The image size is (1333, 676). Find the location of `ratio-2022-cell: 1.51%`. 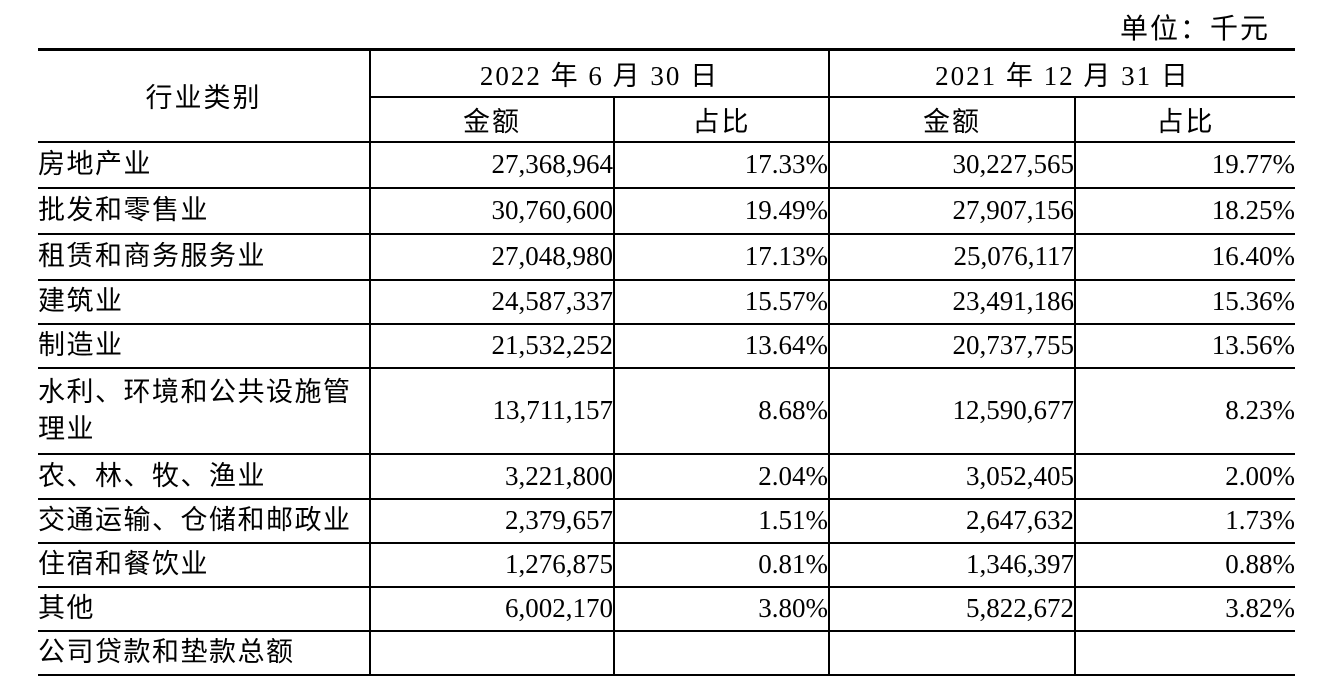

ratio-2022-cell: 1.51% is located at coordinates (722, 520).